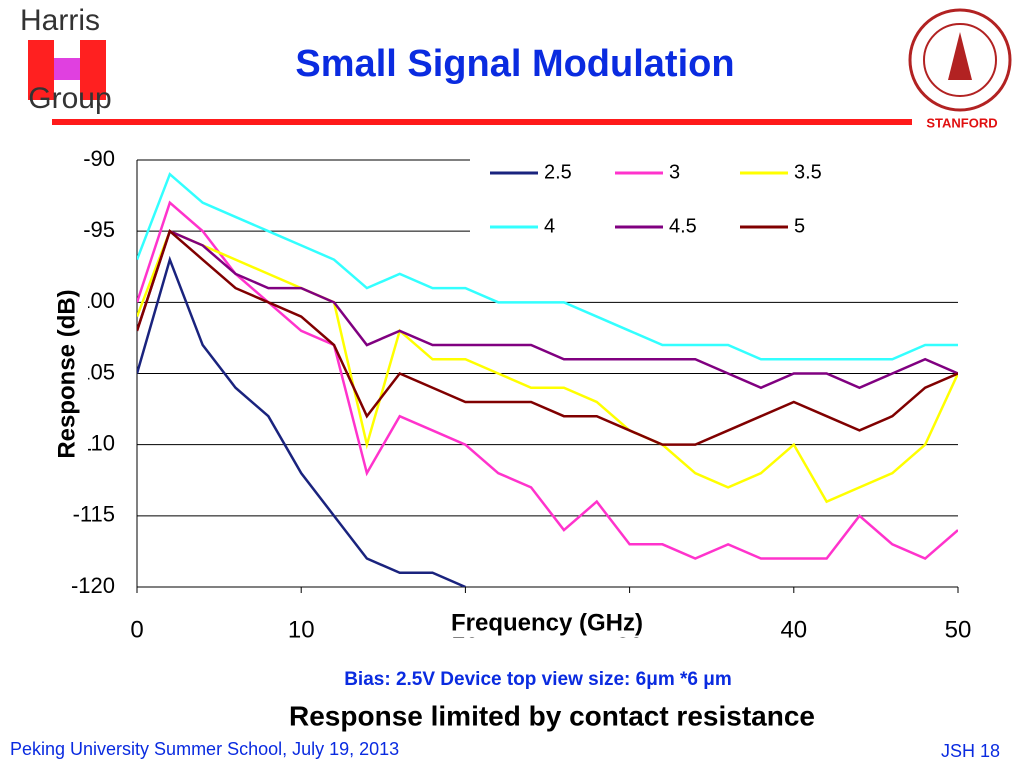 The image size is (1024, 768). I want to click on y-tick-label: -115, so click(94, 514).